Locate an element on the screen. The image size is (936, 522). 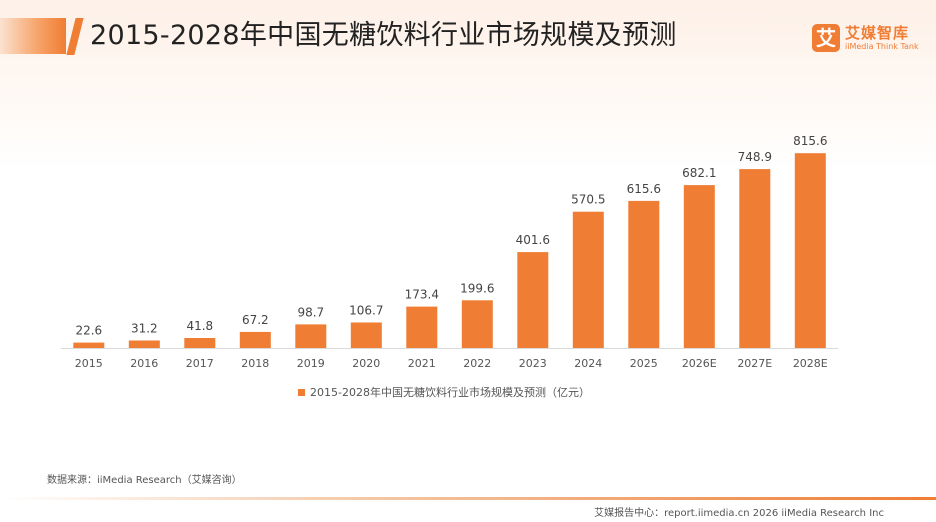
x-tick-label-2019: 2019 is located at coordinates (311, 363).